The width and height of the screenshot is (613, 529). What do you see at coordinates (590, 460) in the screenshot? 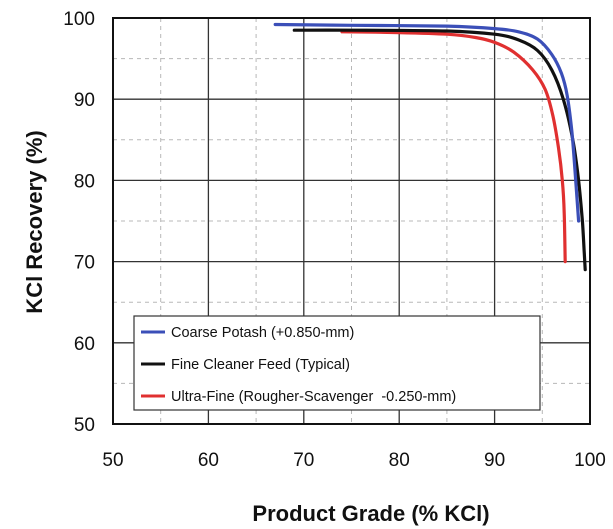
I see `x-tick-label: 100` at bounding box center [590, 460].